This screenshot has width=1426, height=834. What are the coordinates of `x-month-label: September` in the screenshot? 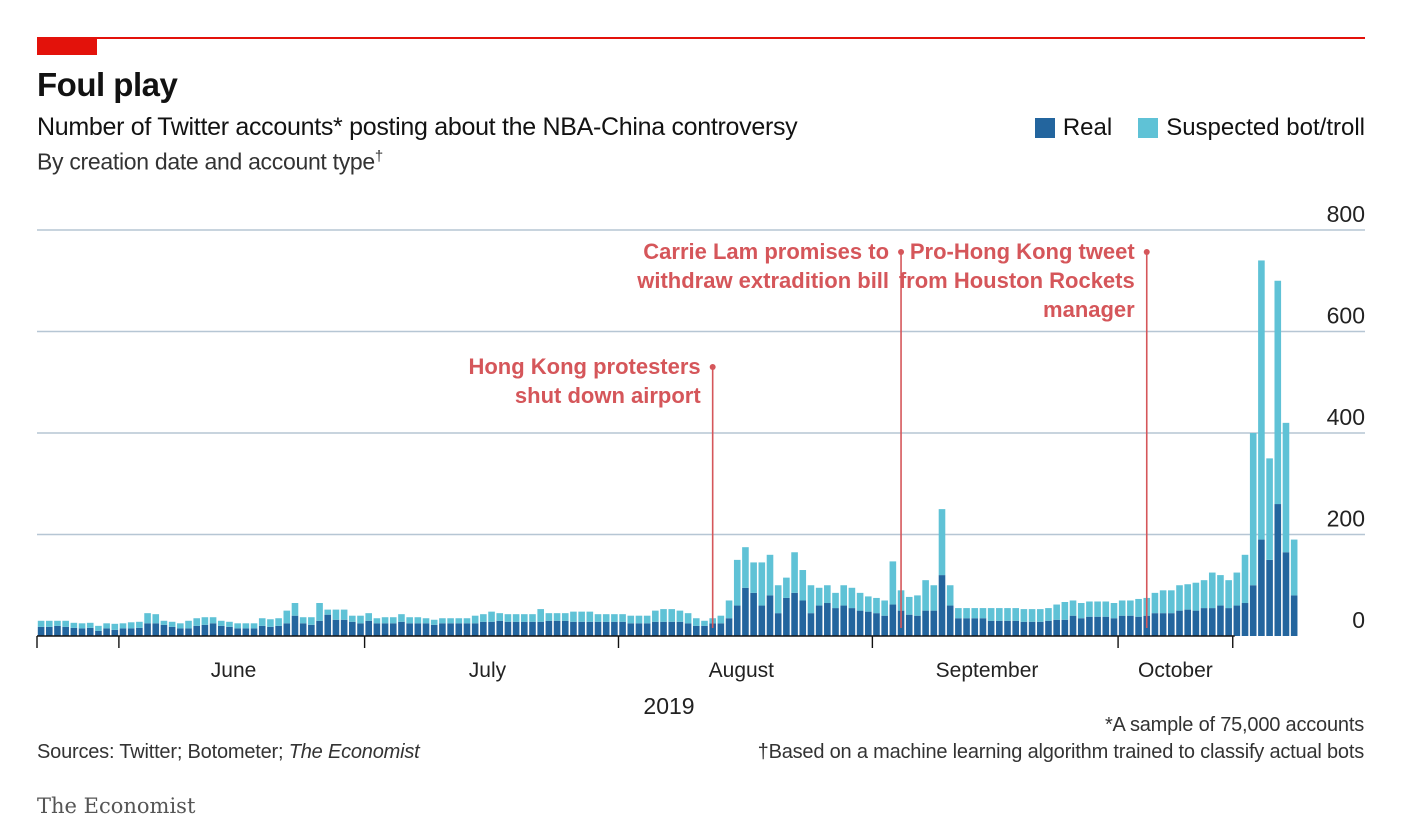 It's located at (987, 670).